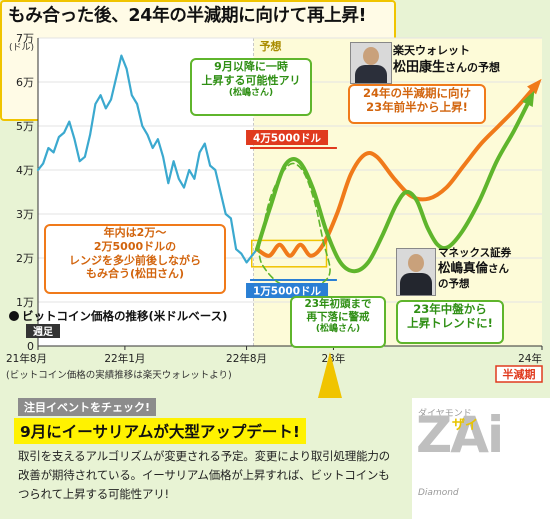 This screenshot has height=519, width=550. I want to click on callout-fall-warning: 23年初頭まで 再下落に警戒 (松嶋さん), so click(338, 322).